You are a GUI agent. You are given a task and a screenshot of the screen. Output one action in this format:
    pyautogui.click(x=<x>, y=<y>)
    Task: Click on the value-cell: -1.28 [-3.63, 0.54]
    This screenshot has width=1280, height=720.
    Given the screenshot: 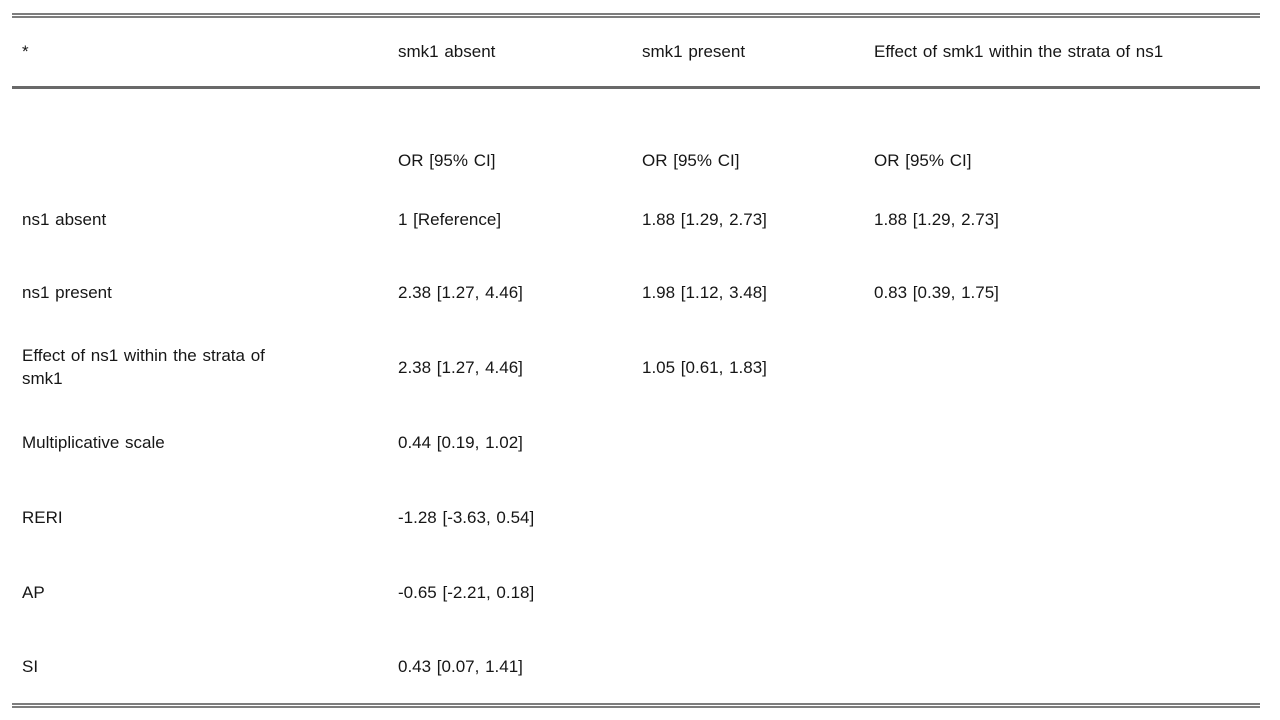 What is the action you would take?
    pyautogui.click(x=466, y=517)
    